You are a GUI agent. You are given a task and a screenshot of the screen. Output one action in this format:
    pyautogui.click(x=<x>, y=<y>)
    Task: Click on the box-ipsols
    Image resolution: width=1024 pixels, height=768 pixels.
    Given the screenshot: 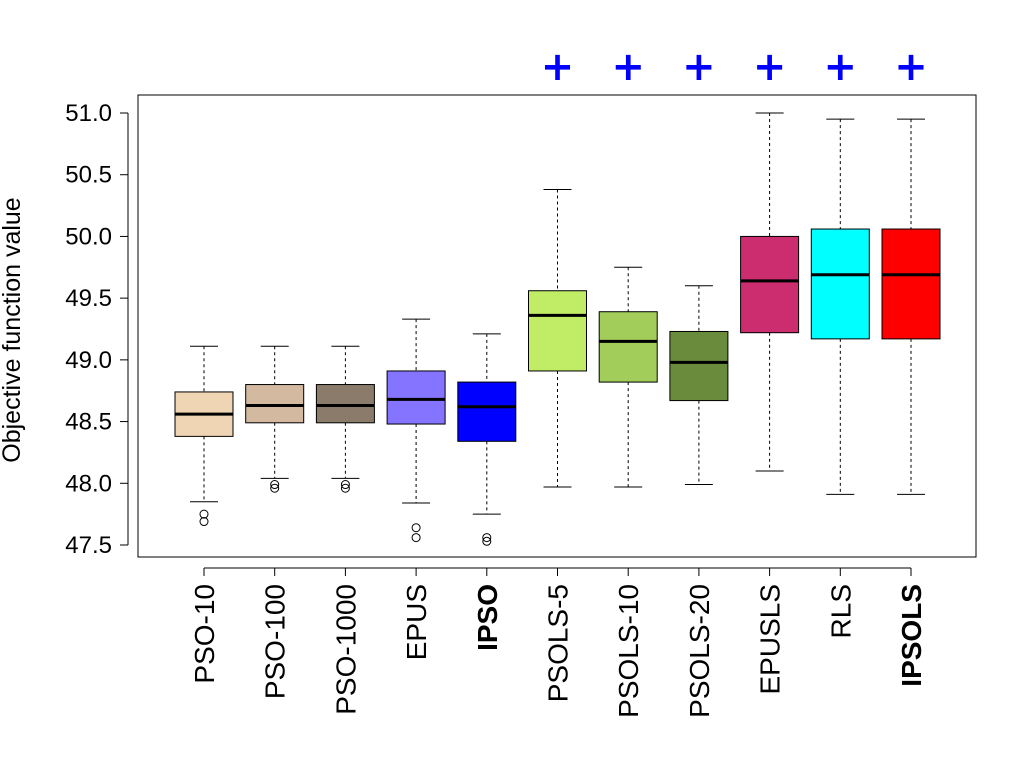 What is the action you would take?
    pyautogui.click(x=911, y=306)
    